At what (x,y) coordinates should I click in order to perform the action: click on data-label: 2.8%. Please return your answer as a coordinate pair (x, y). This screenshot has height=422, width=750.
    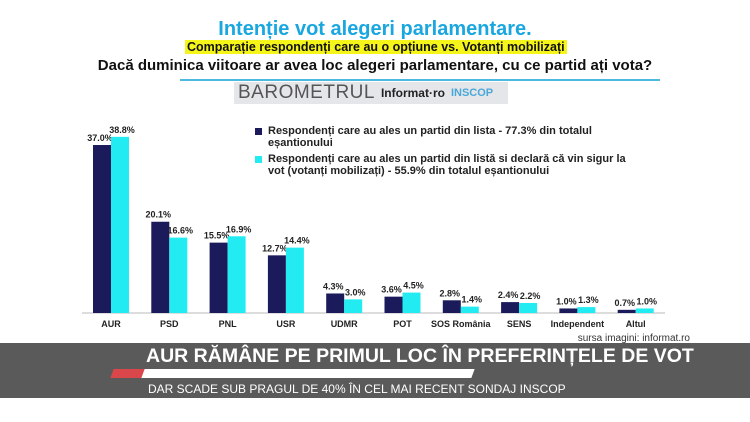
    Looking at the image, I should click on (450, 293).